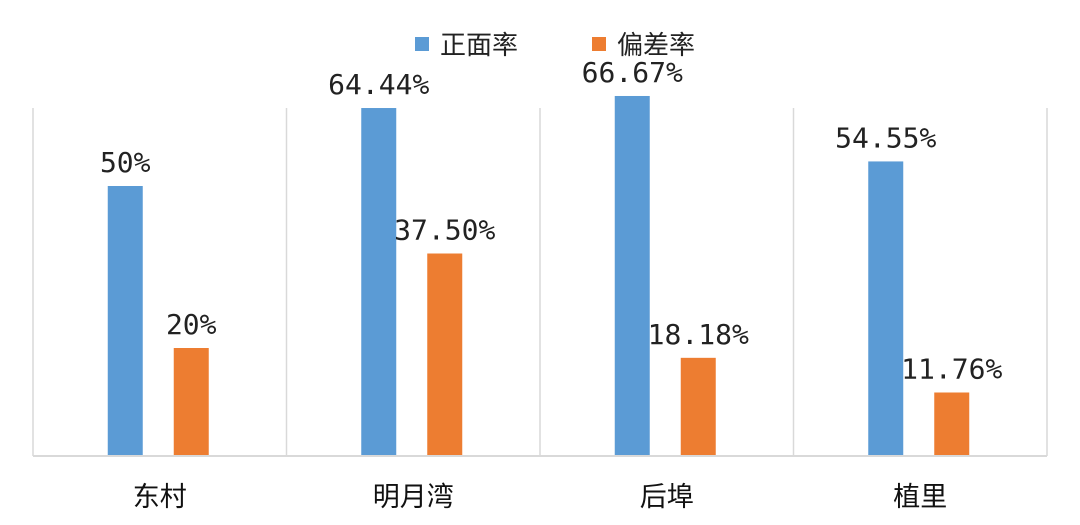 The width and height of the screenshot is (1080, 525). I want to click on category-labels: 东村 明月湾 后埠 植里, so click(540, 497).